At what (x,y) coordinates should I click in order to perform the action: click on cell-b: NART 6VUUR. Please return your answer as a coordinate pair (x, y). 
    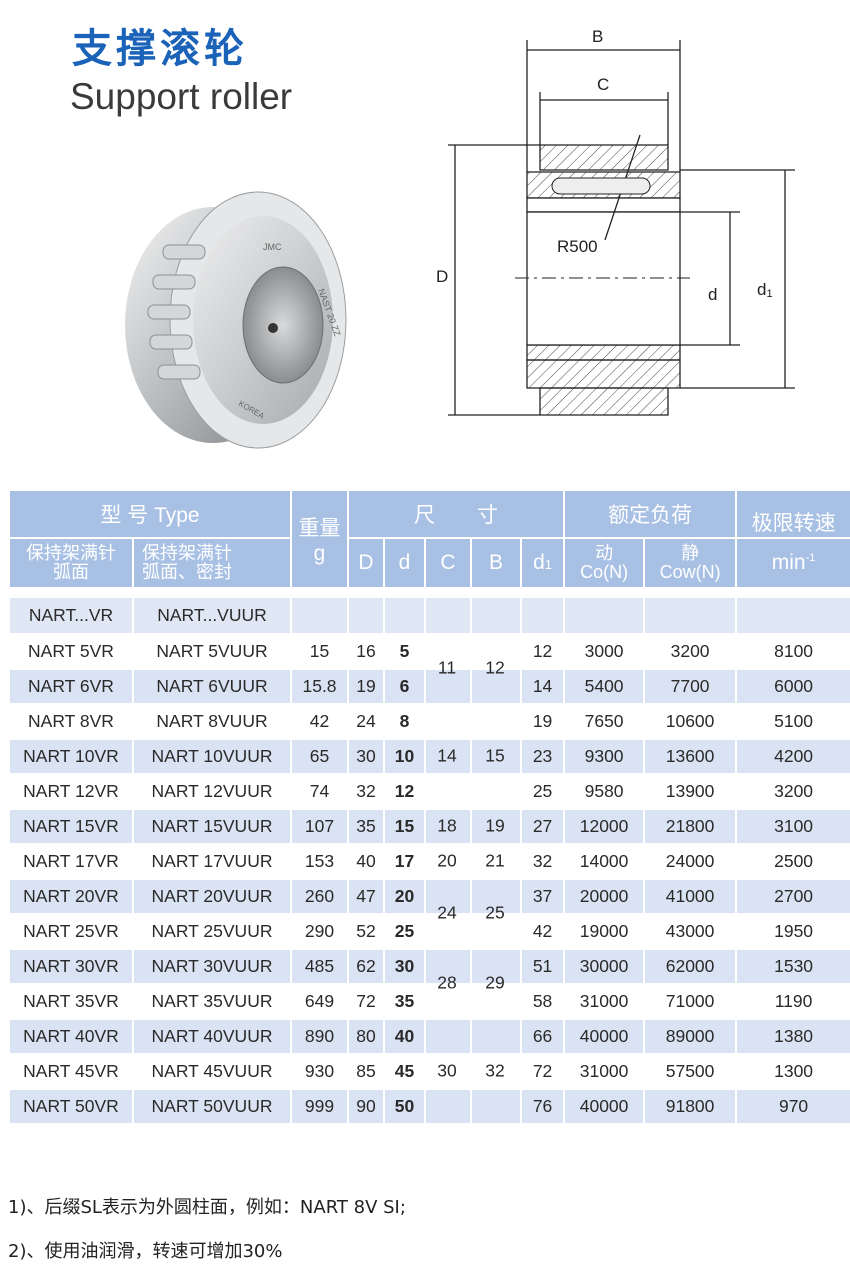
    Looking at the image, I should click on (212, 686).